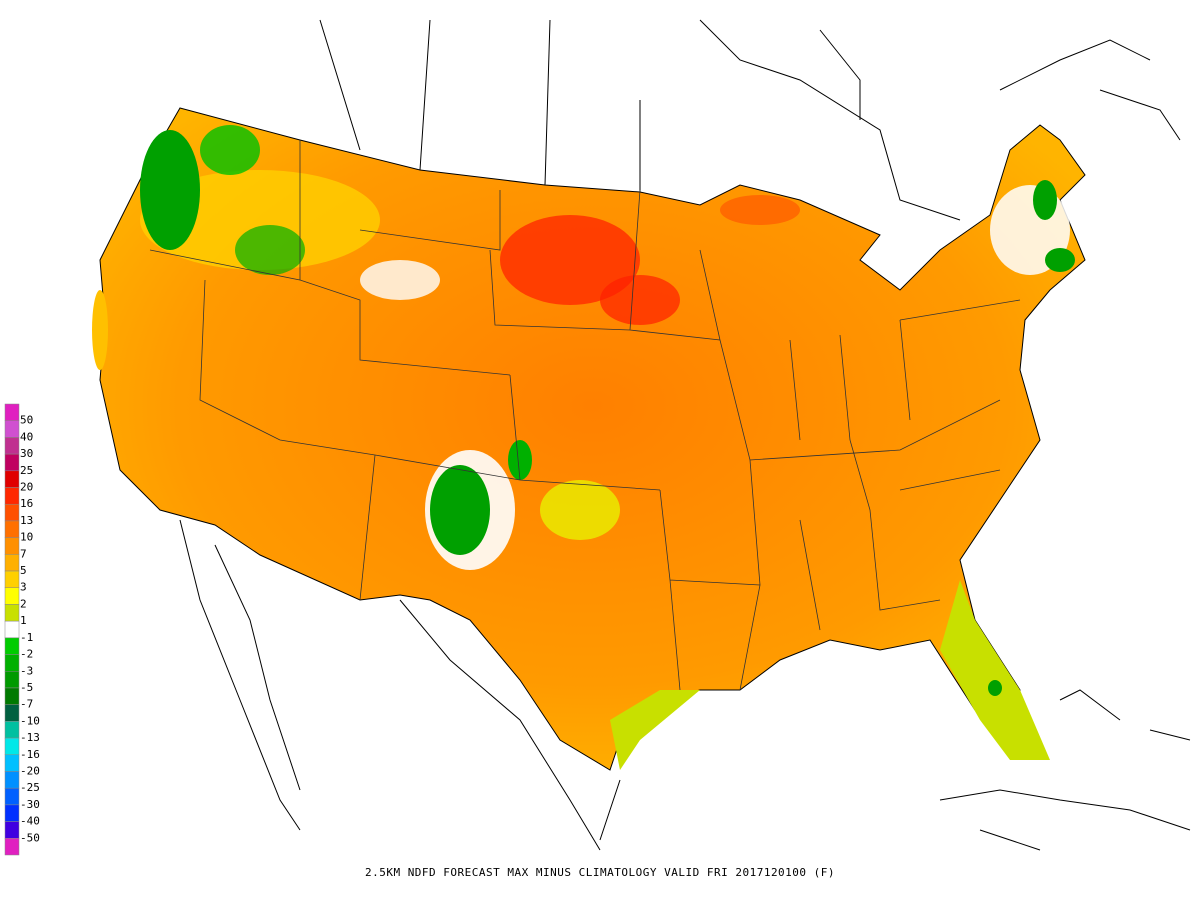  Describe the element at coordinates (23, 603) in the screenshot. I see `legend-label: 2` at that location.